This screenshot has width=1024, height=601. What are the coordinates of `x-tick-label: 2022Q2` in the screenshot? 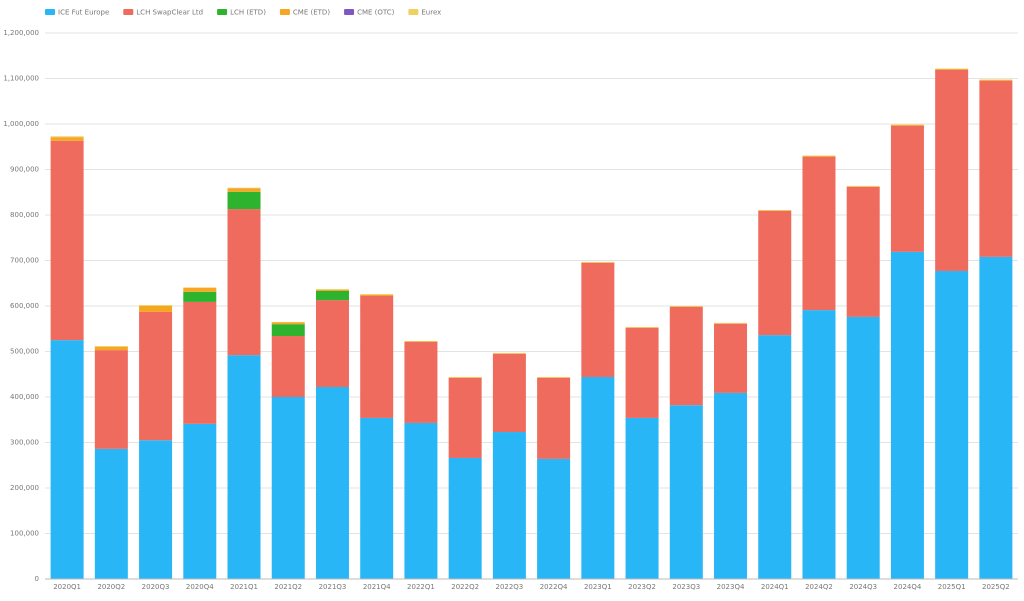 It's located at (465, 587).